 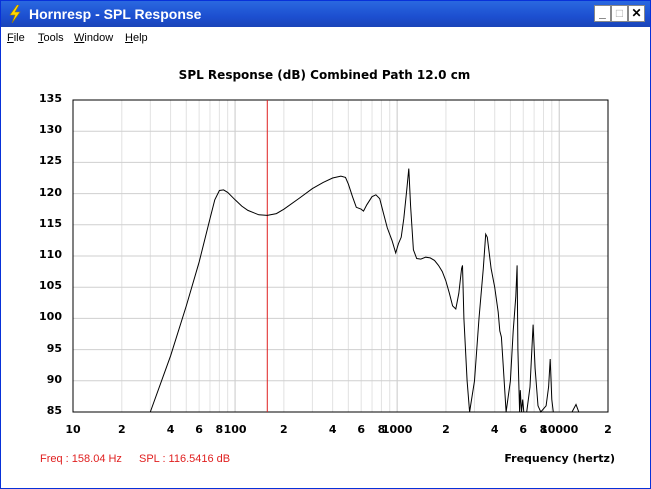 I want to click on menu-bar: File Tools Window Help, so click(x=325, y=38).